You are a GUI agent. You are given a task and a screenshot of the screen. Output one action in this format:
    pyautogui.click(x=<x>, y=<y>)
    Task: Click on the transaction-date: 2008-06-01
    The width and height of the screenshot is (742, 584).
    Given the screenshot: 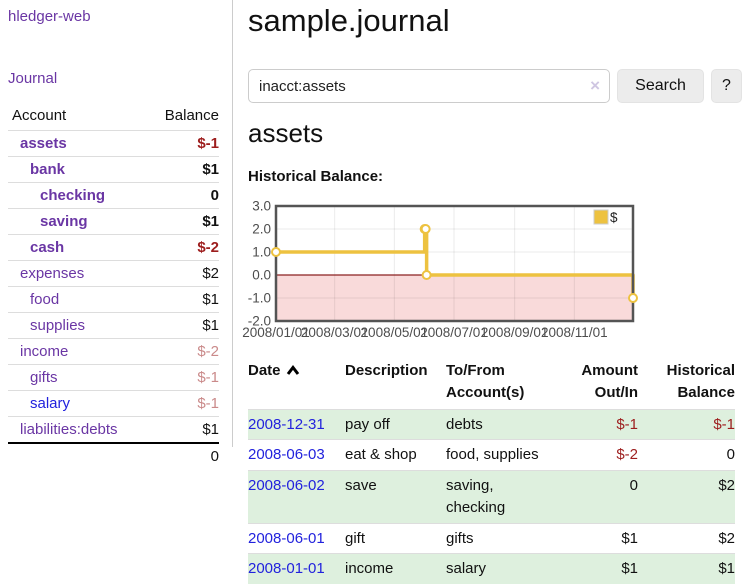 What is the action you would take?
    pyautogui.click(x=296, y=538)
    